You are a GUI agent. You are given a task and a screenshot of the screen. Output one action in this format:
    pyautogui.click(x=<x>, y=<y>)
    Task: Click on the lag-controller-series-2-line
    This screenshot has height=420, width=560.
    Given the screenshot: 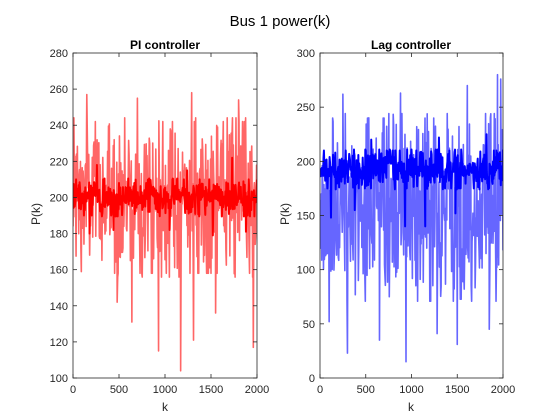 What is the action you would take?
    pyautogui.click(x=411, y=180)
    